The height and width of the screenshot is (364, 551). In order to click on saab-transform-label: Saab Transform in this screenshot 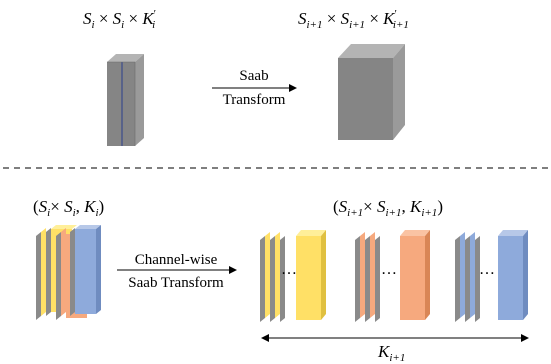, I will do `click(176, 283)`.